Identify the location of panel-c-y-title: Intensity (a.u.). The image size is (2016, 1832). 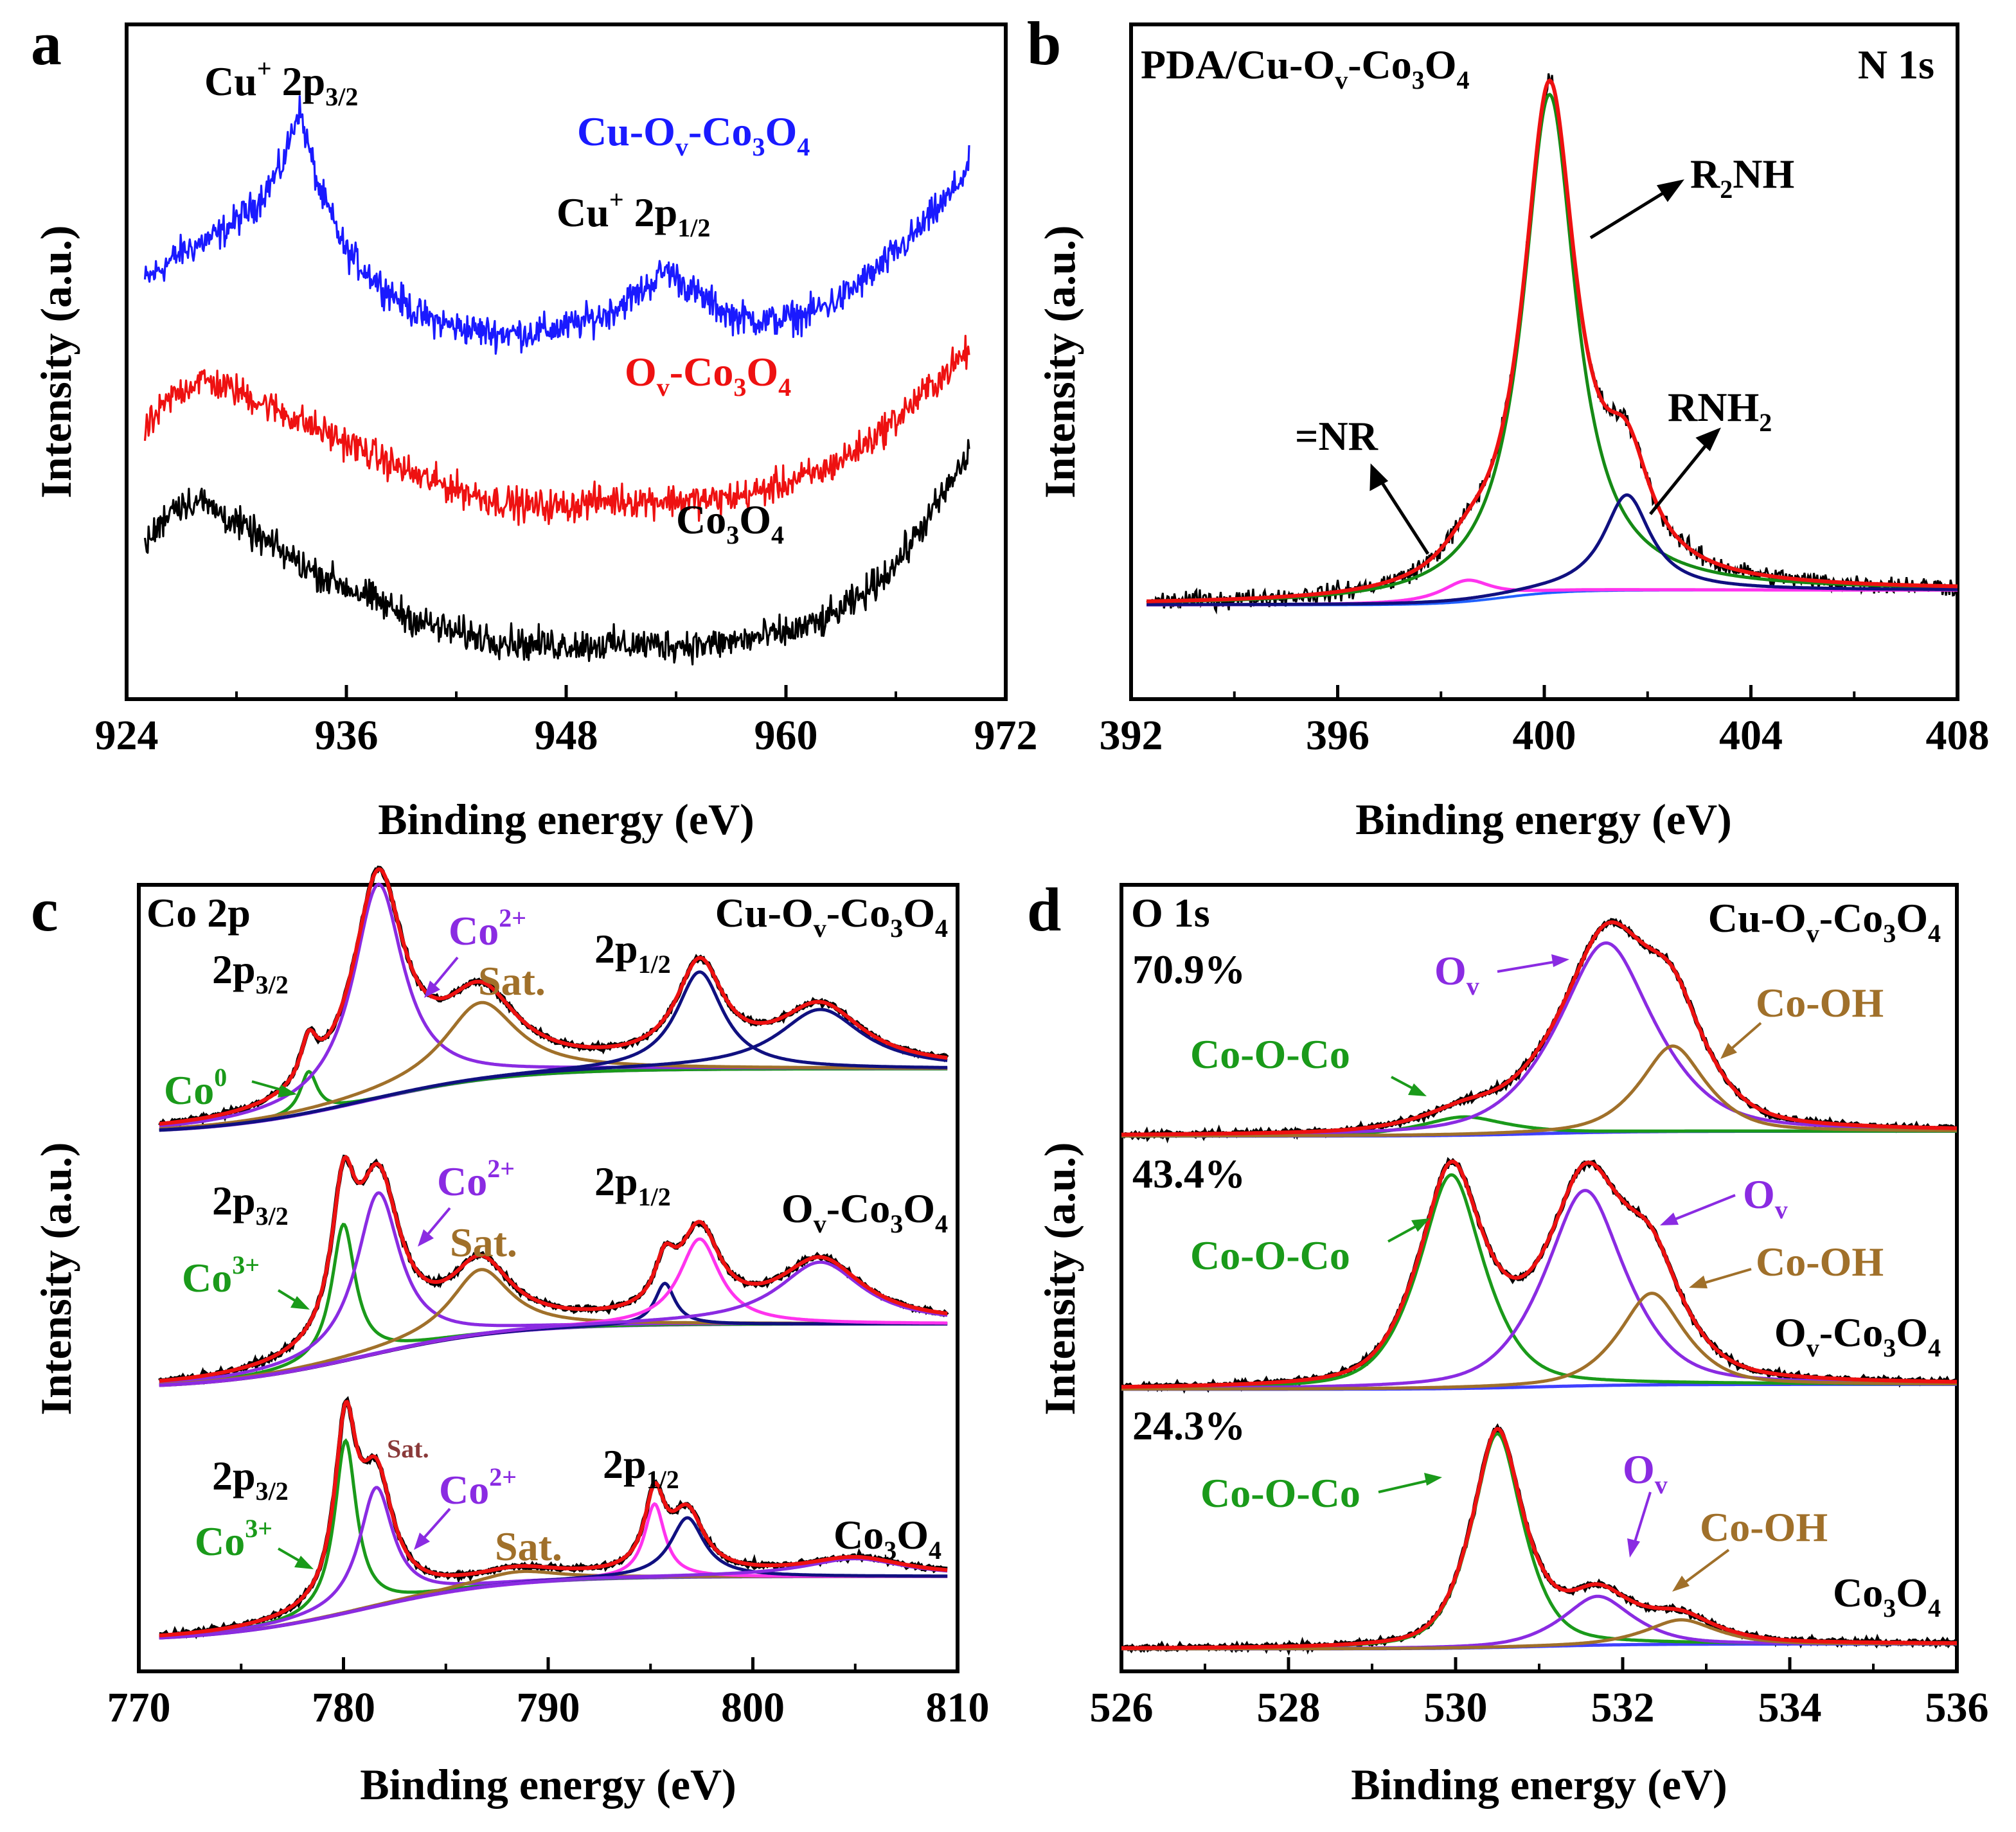
(55, 1278).